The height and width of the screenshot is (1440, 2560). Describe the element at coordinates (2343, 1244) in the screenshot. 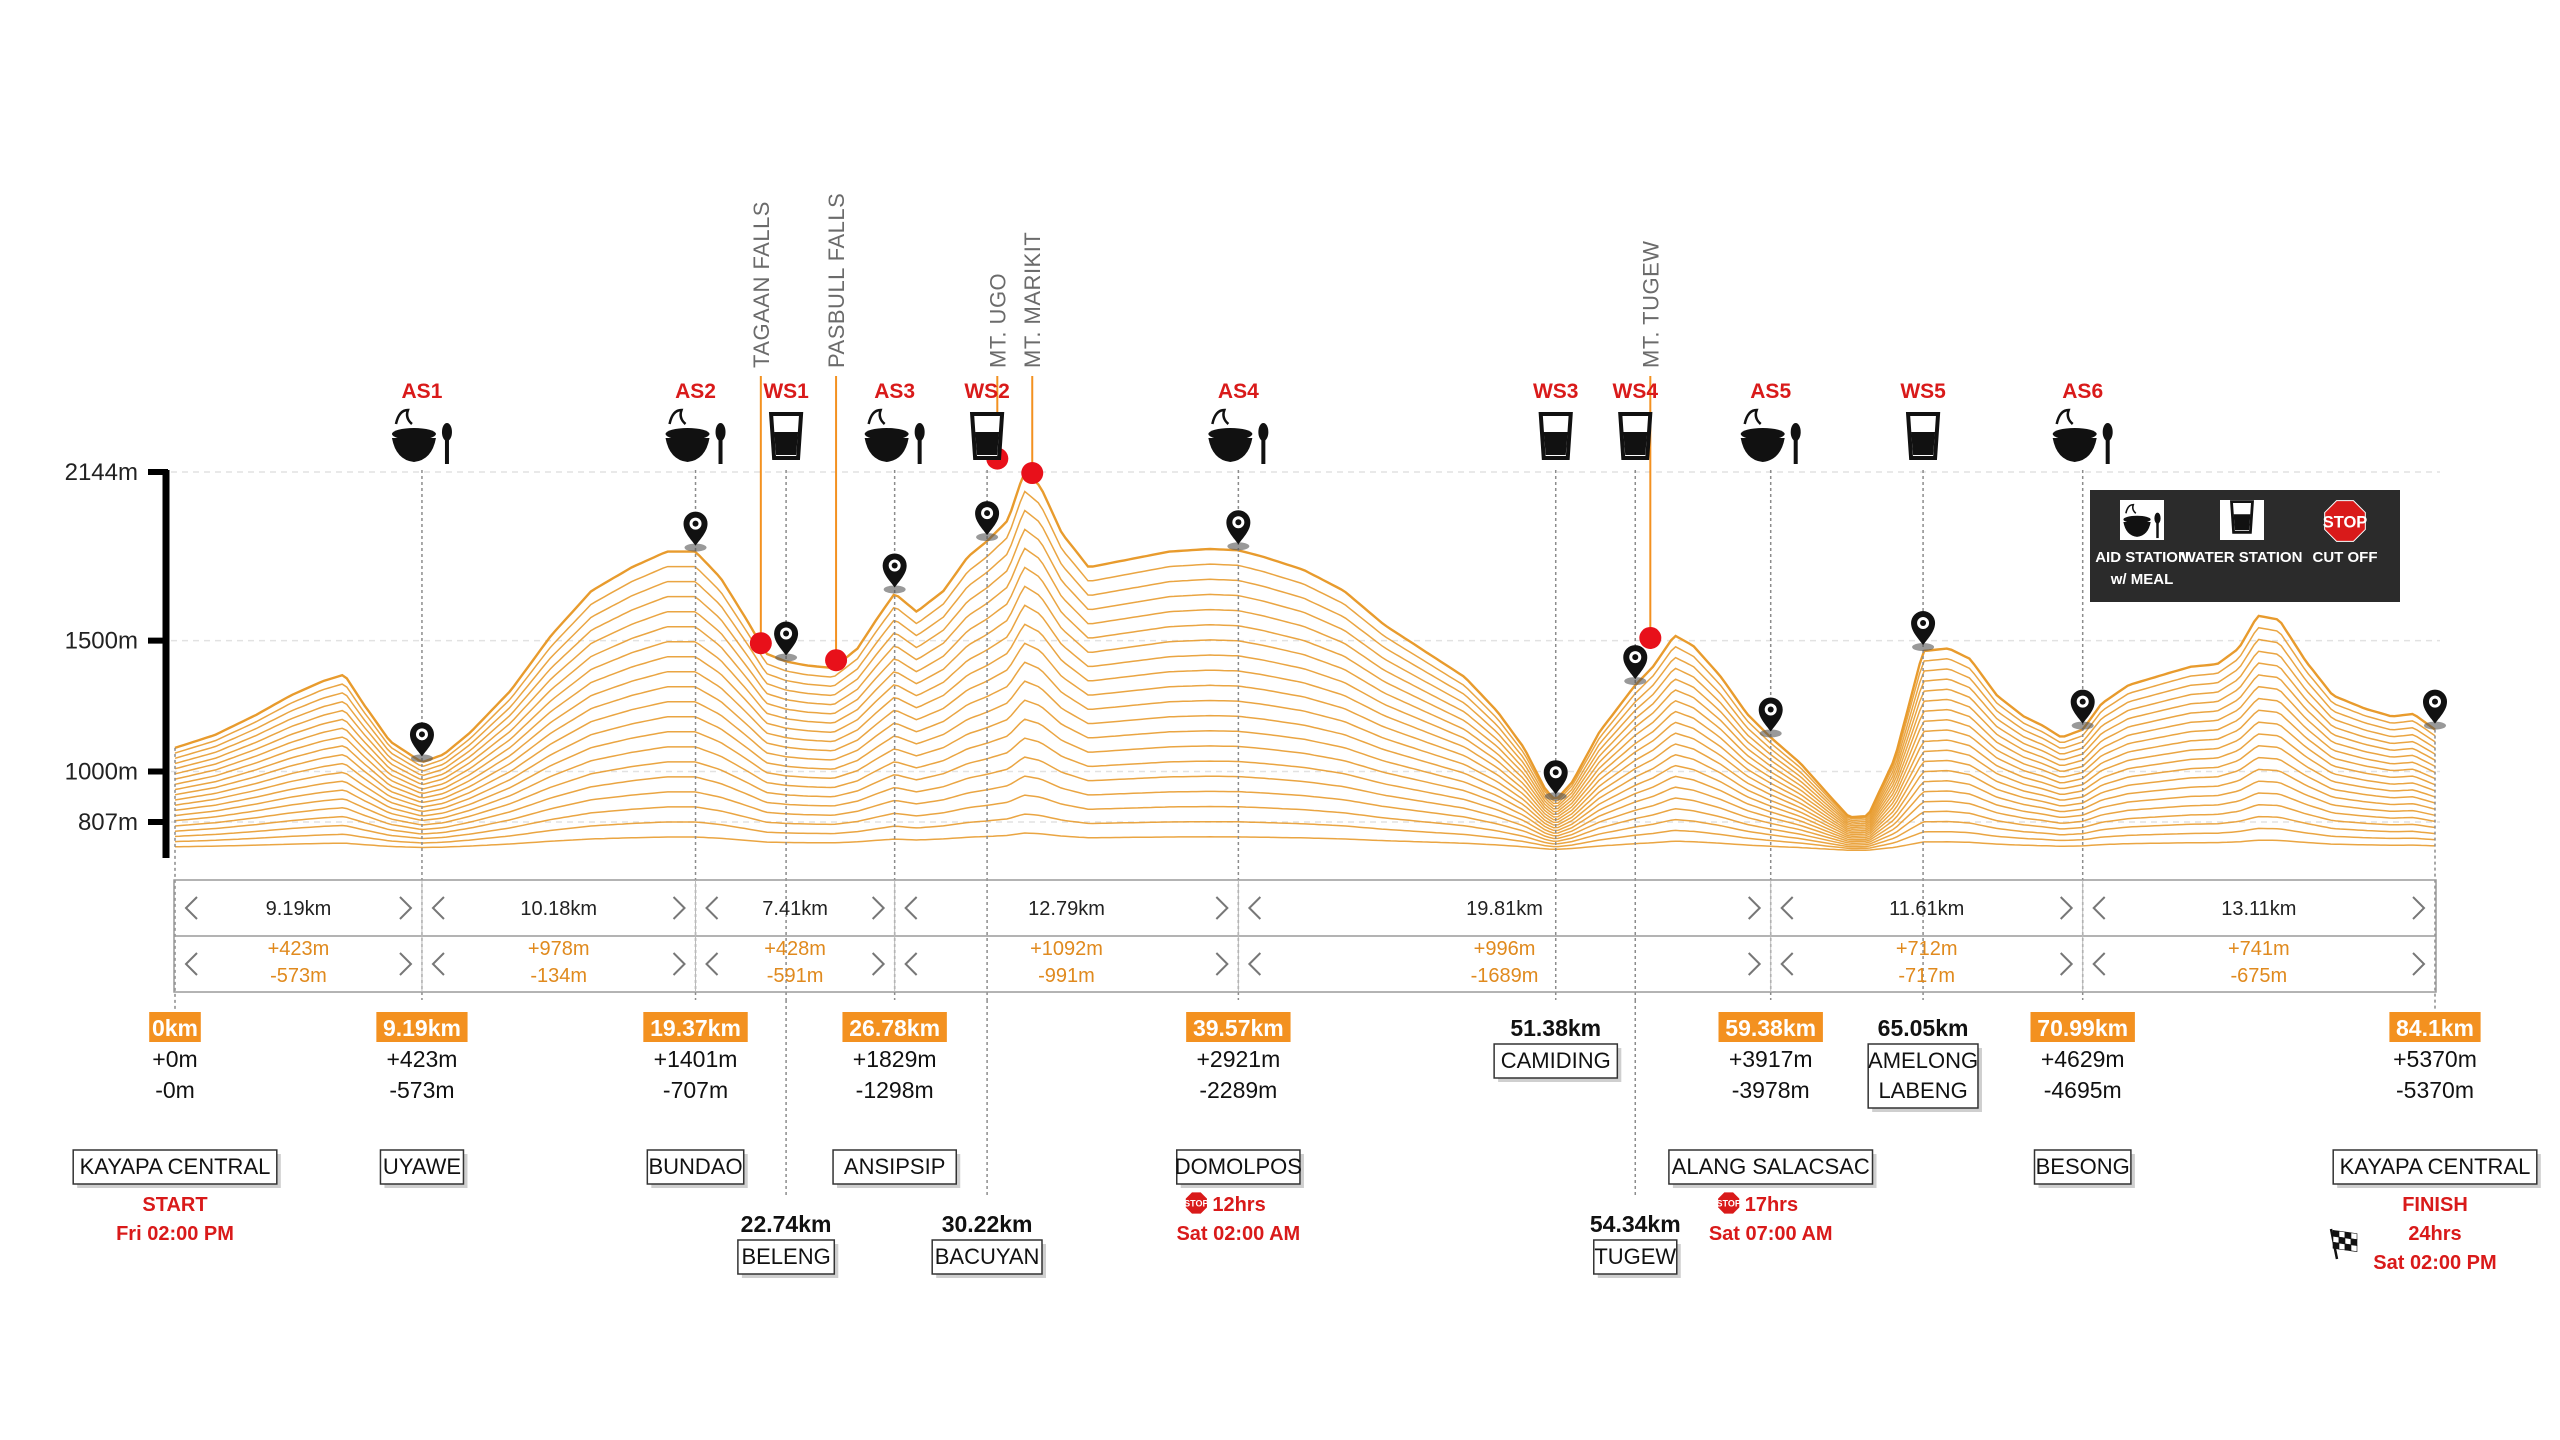

I see `checkered-flag-icon` at that location.